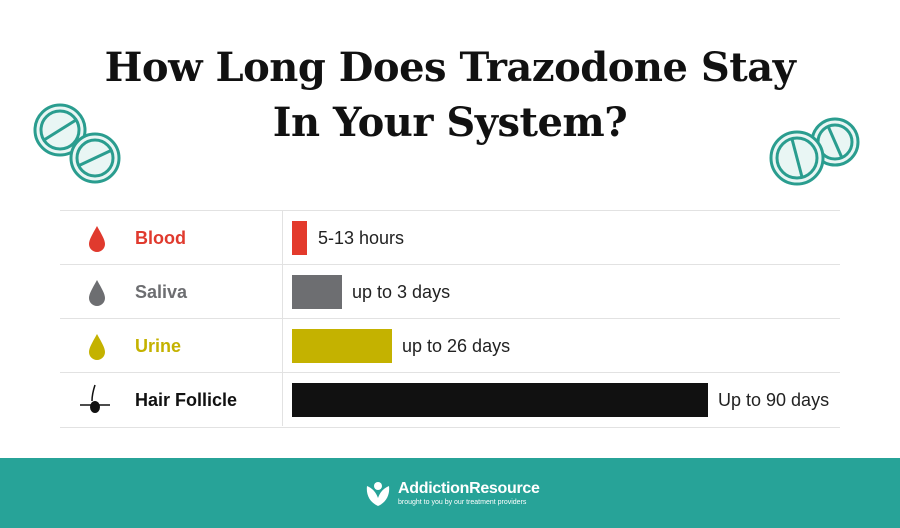  I want to click on duration: 5-13 hours, so click(361, 238).